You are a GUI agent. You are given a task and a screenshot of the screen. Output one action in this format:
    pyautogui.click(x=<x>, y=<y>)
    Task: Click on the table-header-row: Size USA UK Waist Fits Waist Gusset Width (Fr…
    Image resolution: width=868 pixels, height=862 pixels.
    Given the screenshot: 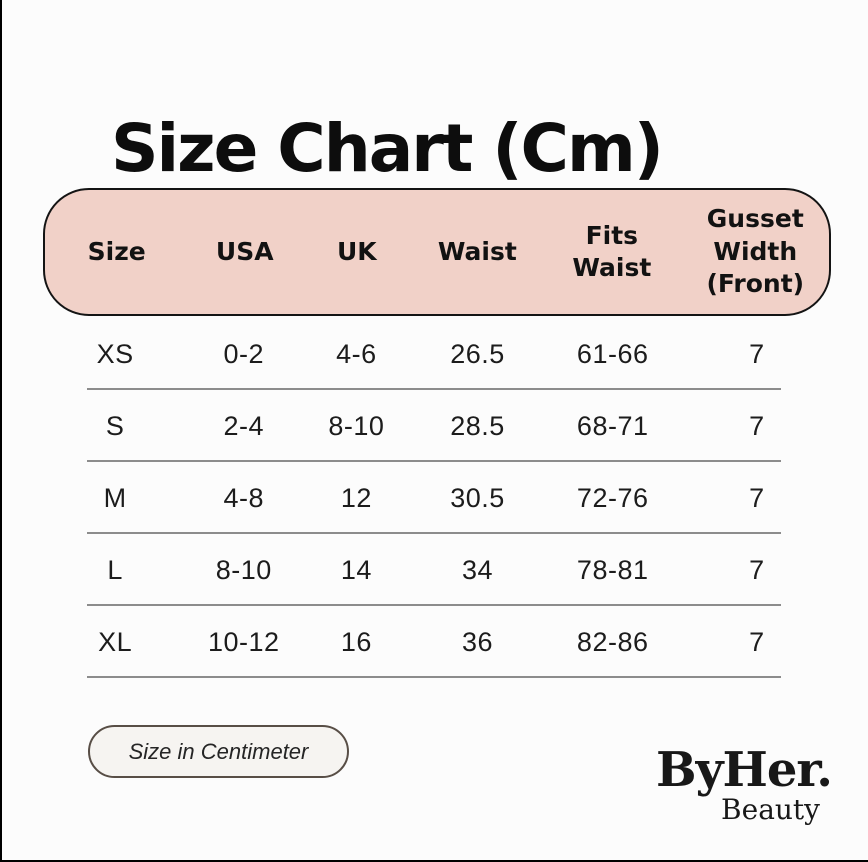 What is the action you would take?
    pyautogui.click(x=437, y=252)
    